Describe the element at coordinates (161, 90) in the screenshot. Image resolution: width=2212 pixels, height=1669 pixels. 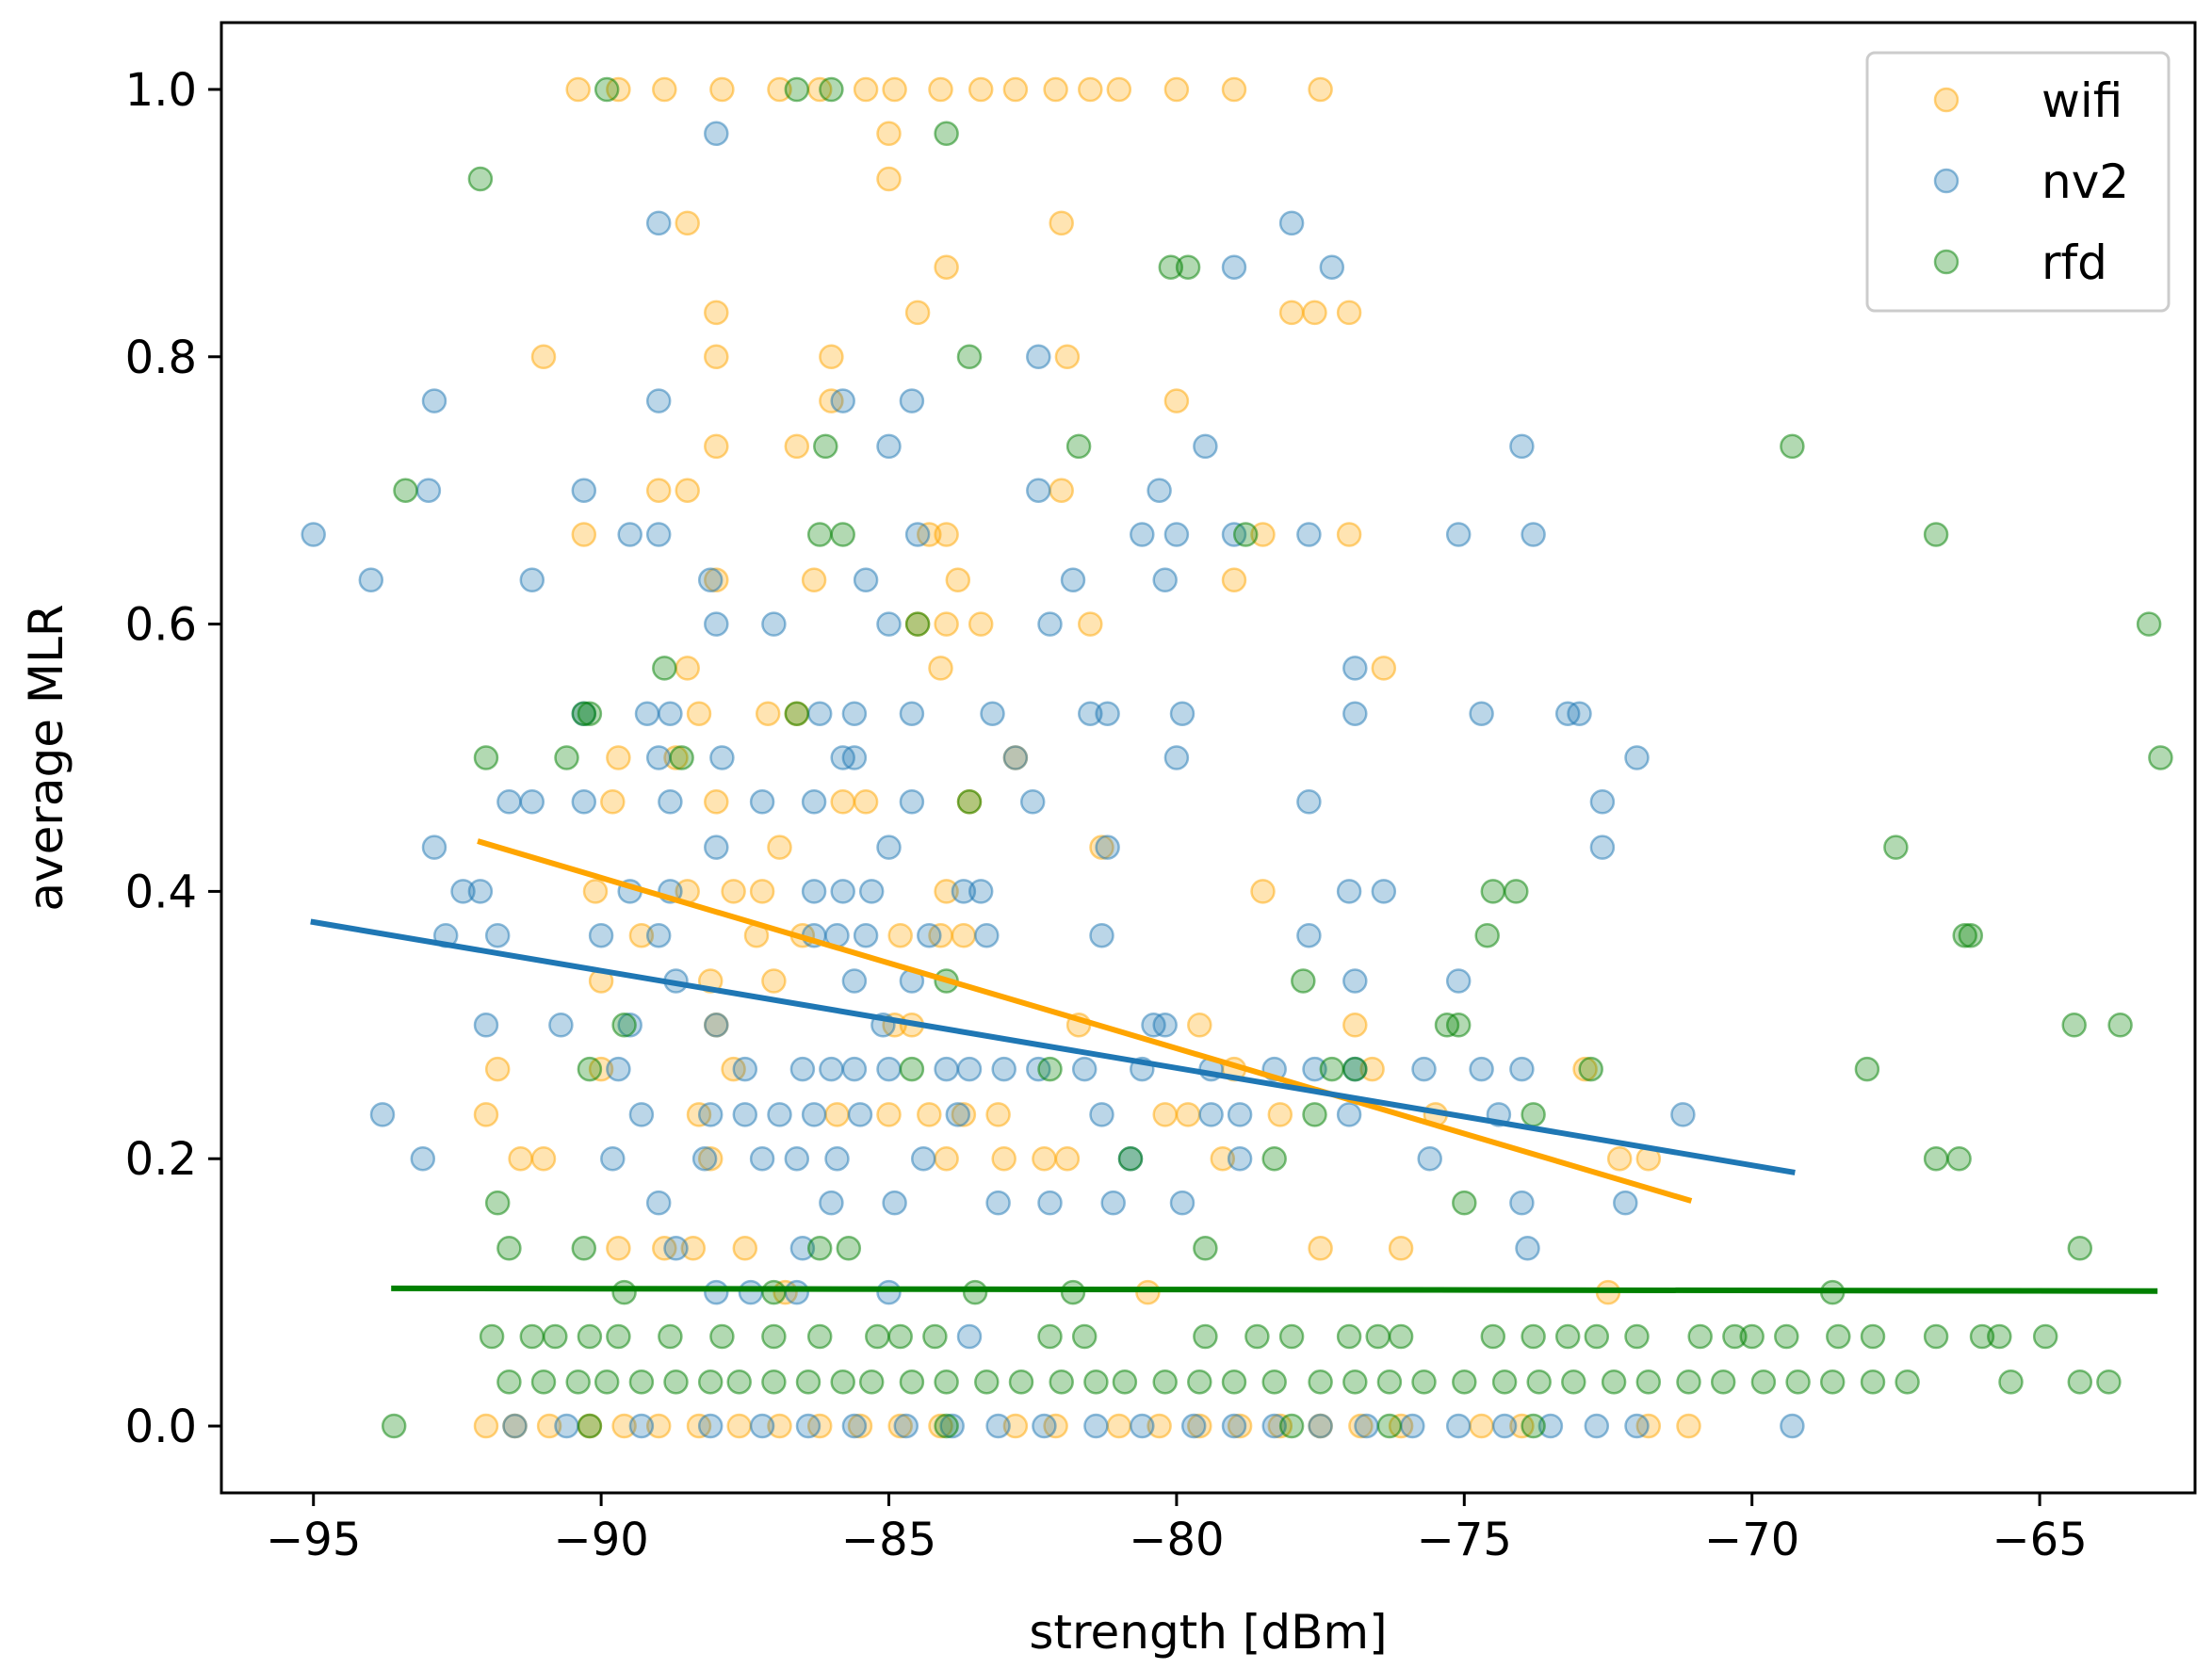
I see `y-tick-label: 1.0` at that location.